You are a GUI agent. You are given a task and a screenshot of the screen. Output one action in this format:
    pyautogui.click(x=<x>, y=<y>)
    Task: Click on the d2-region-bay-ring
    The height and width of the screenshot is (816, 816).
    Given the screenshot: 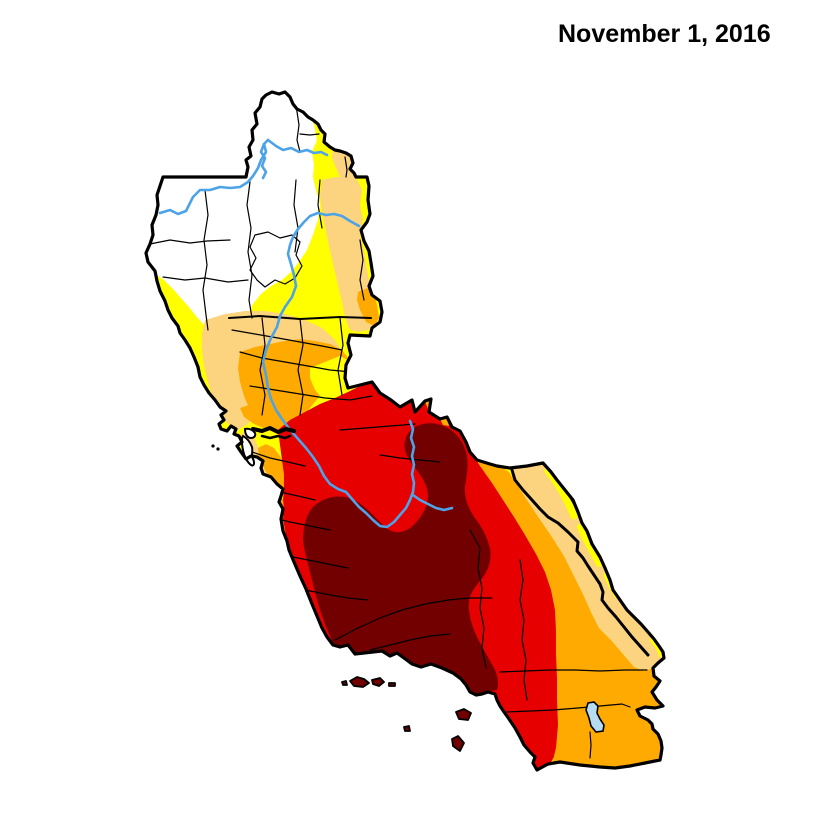 What is the action you would take?
    pyautogui.click(x=266, y=418)
    